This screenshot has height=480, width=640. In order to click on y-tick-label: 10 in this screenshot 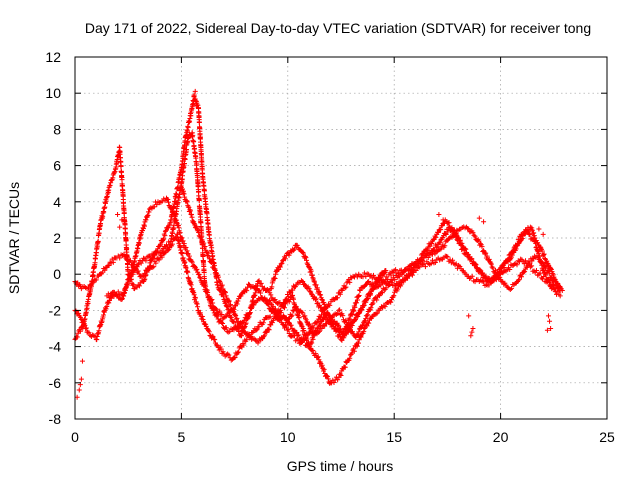, I will do `click(53, 93)`.